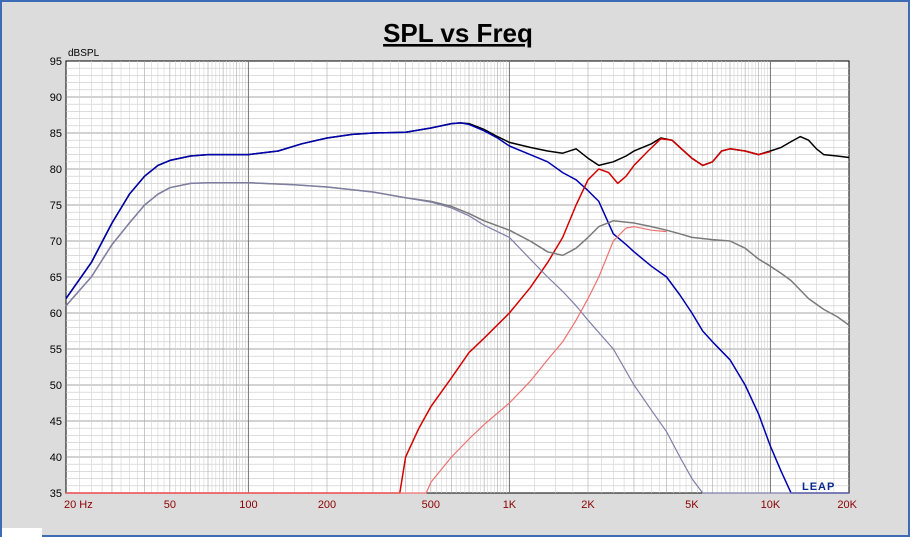  What do you see at coordinates (818, 487) in the screenshot?
I see `leap-logo: LEAP` at bounding box center [818, 487].